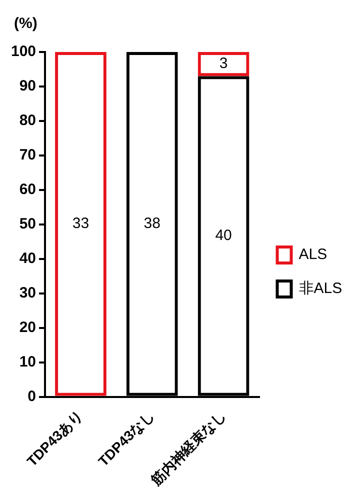  What do you see at coordinates (27, 259) in the screenshot?
I see `y-tick-label: 40` at bounding box center [27, 259].